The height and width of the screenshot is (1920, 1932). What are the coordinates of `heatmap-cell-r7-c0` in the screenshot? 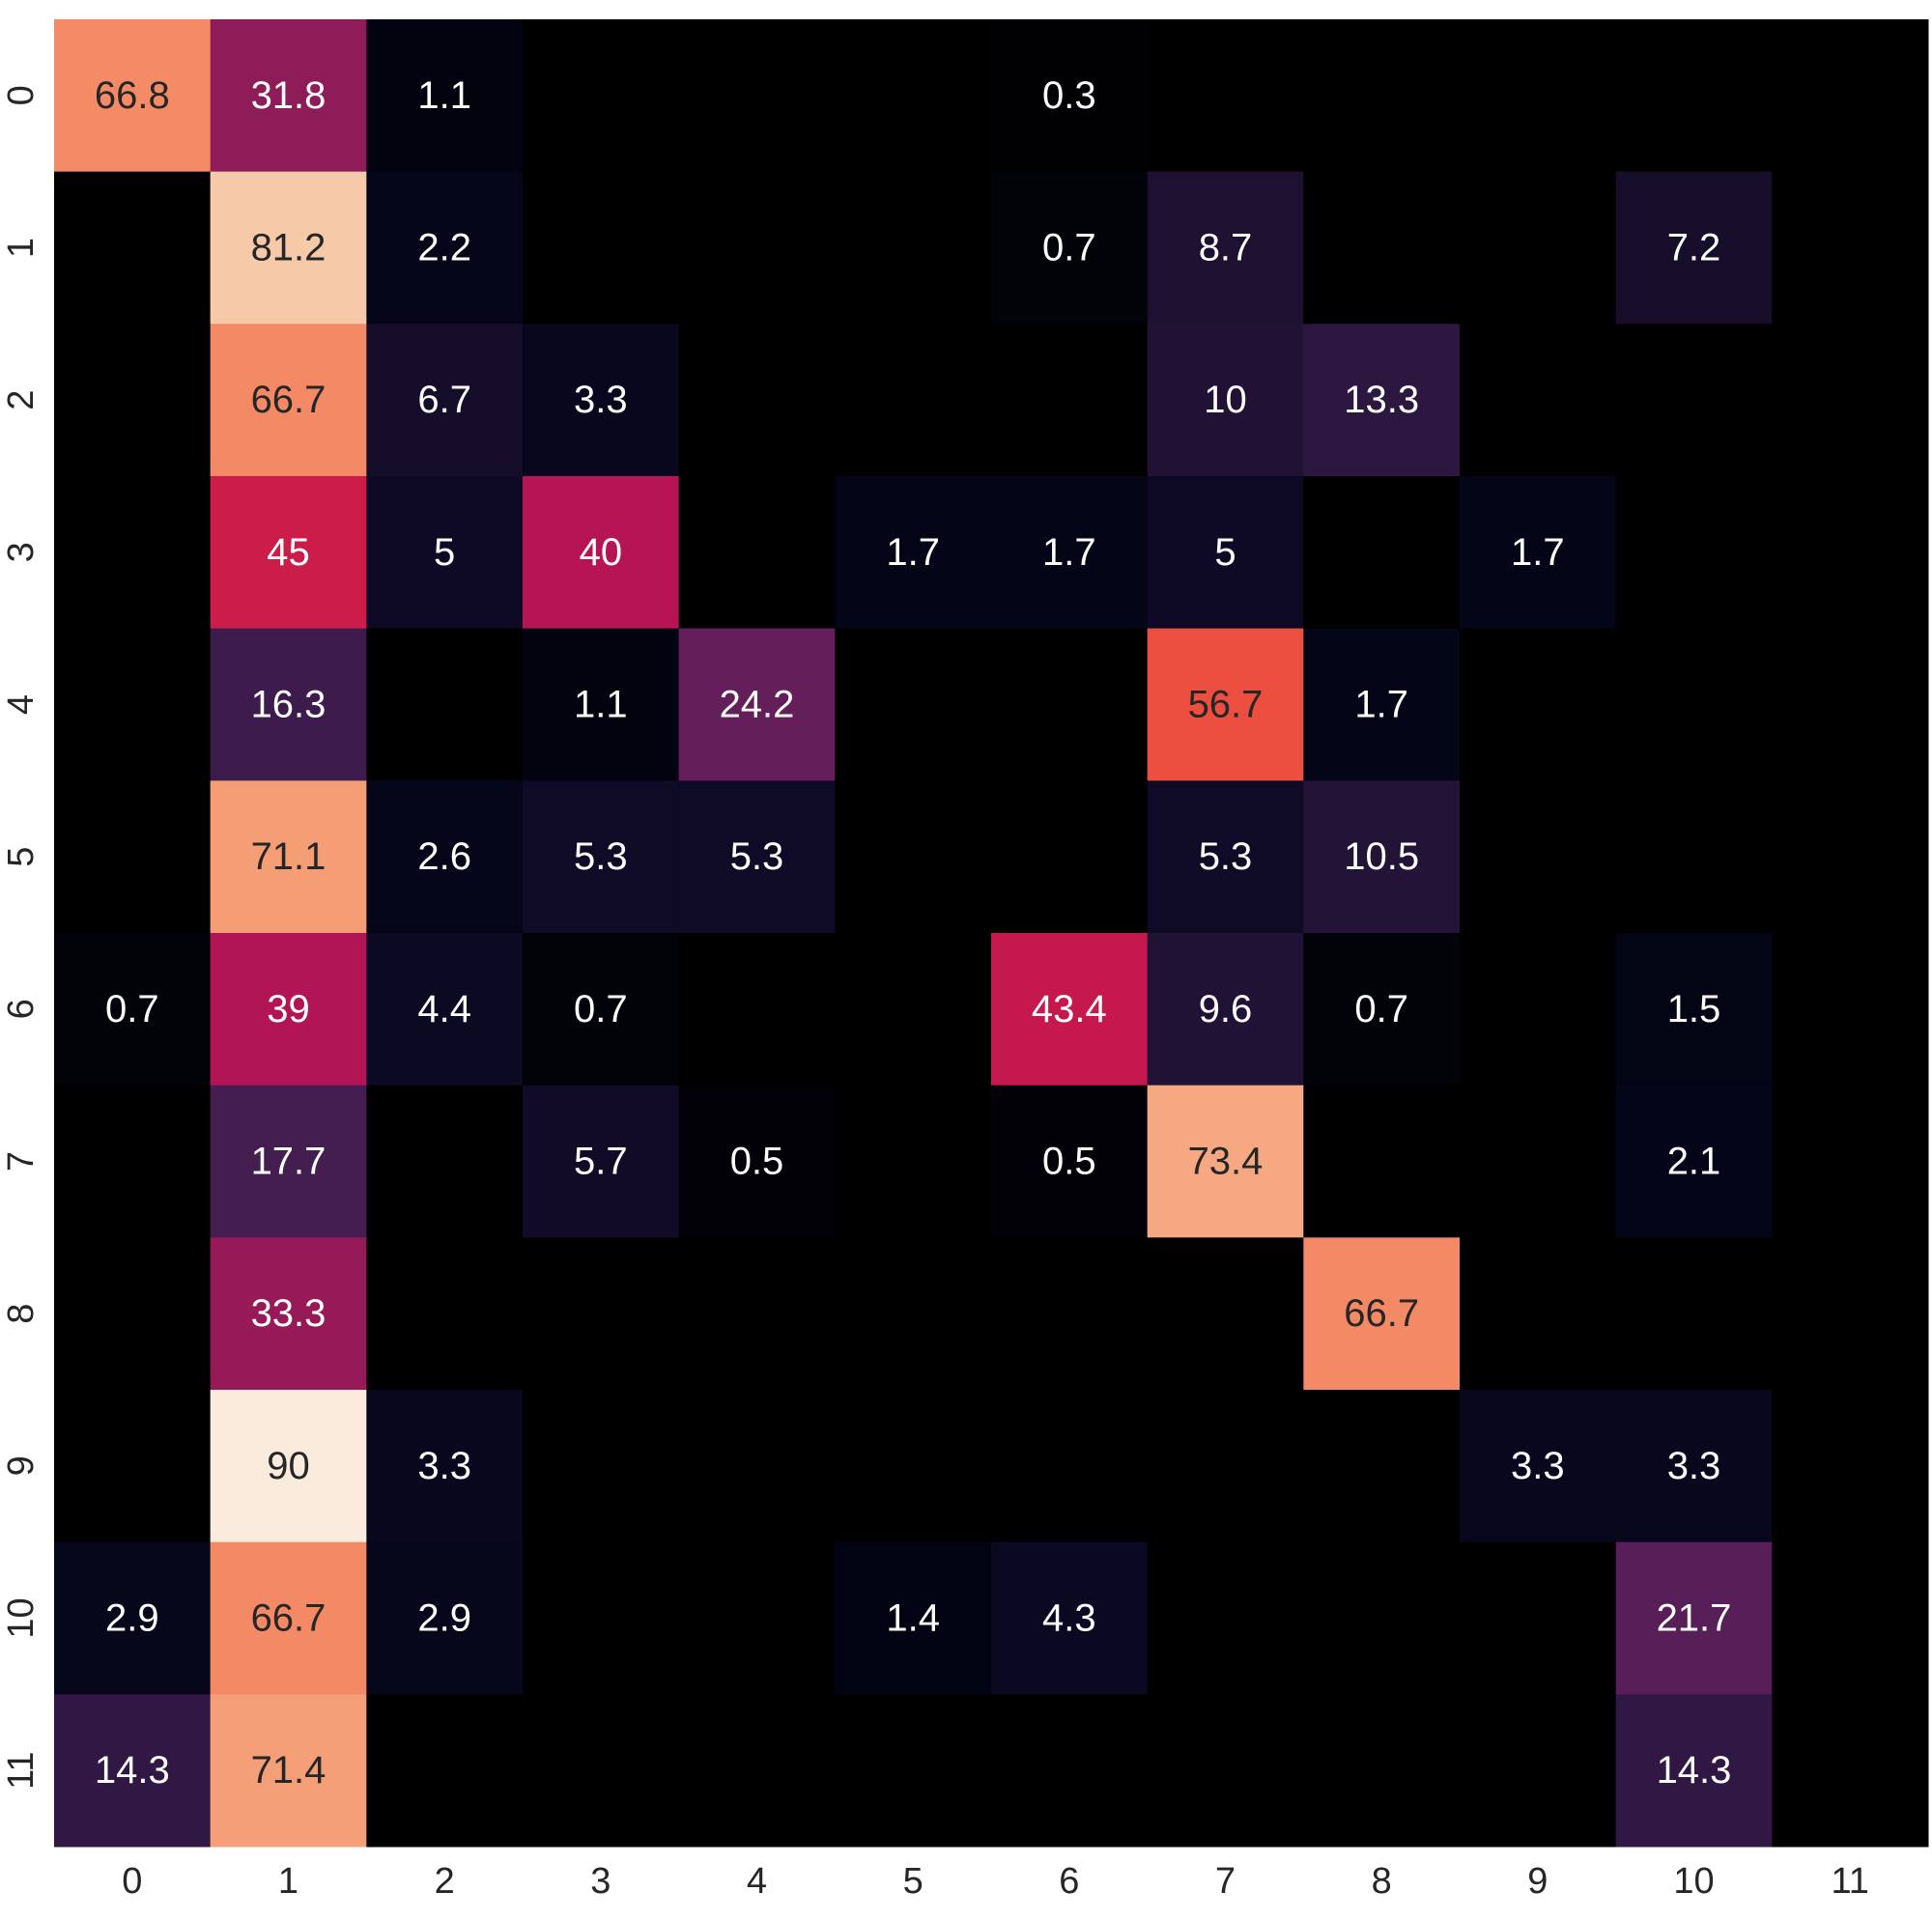 It's located at (133, 1161).